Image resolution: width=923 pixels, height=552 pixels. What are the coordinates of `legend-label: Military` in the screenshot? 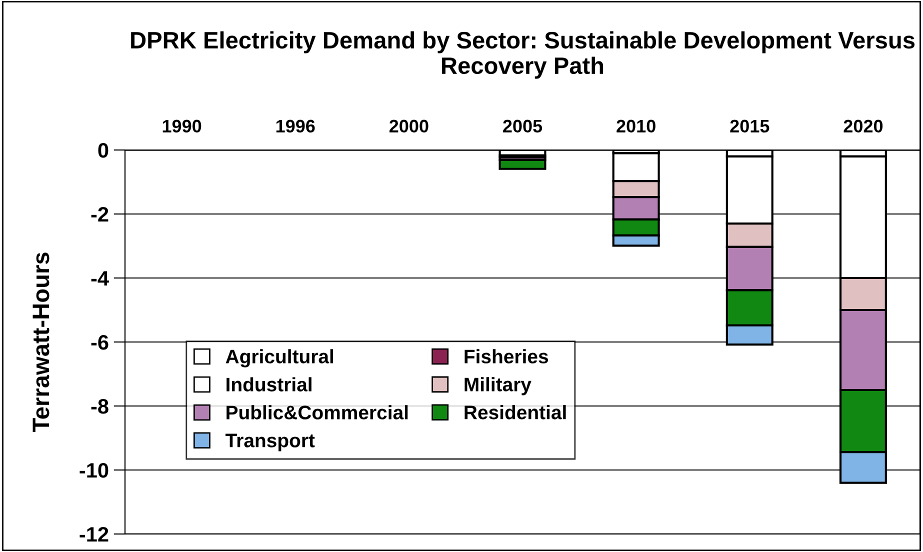 It's located at (498, 386).